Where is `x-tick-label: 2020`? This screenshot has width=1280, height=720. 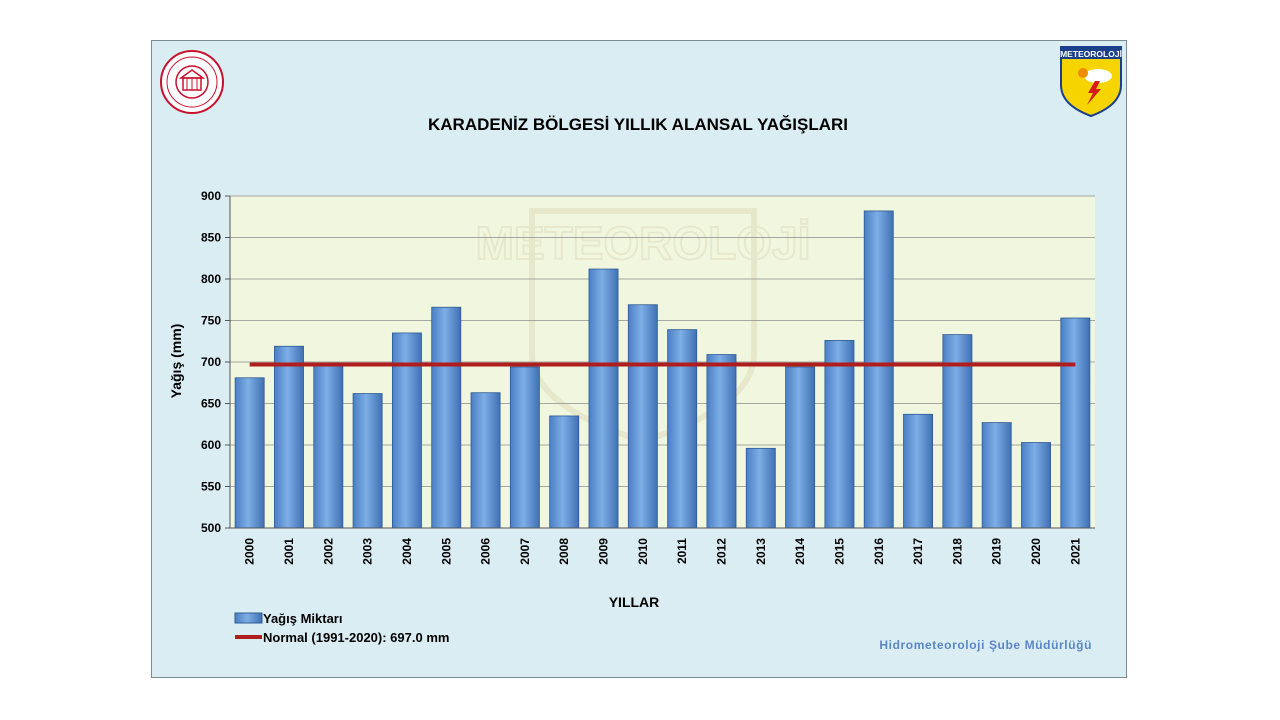 x-tick-label: 2020 is located at coordinates (1036, 551).